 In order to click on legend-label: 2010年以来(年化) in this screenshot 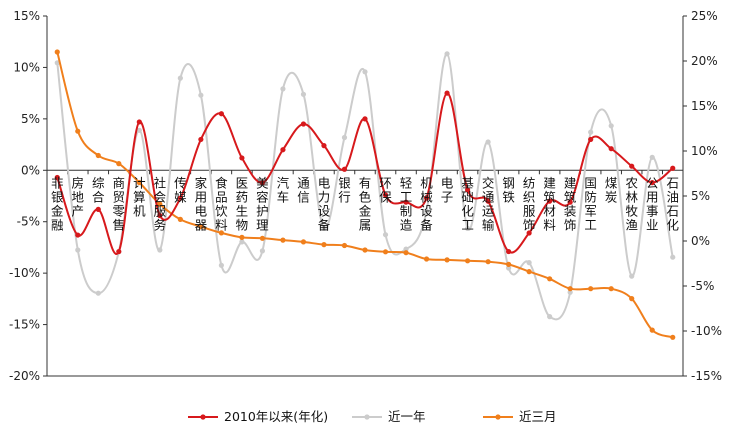, I will do `click(276, 416)`.